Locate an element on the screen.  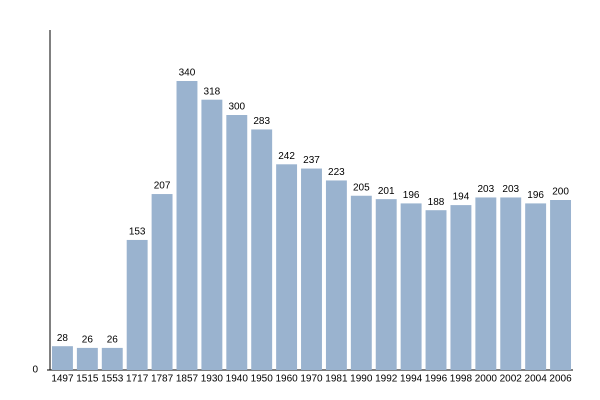
value-label: 194 is located at coordinates (461, 197).